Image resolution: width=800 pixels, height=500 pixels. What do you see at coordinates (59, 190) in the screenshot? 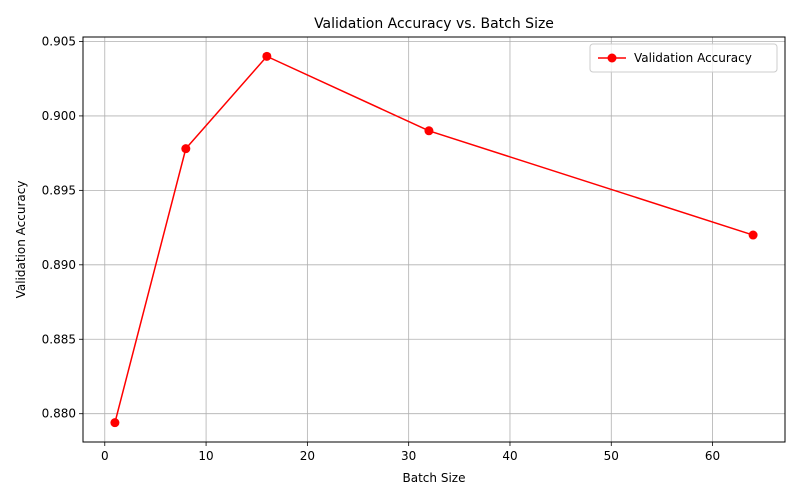
I see `y-tick-label: 0.895` at bounding box center [59, 190].